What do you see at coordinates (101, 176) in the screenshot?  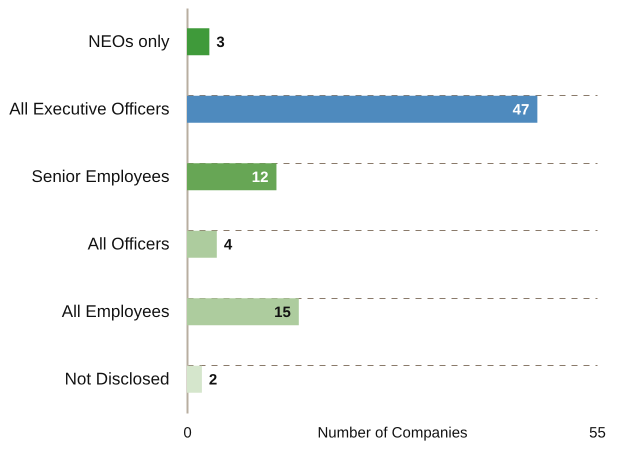 I see `y-tick-label: Senior Employees` at bounding box center [101, 176].